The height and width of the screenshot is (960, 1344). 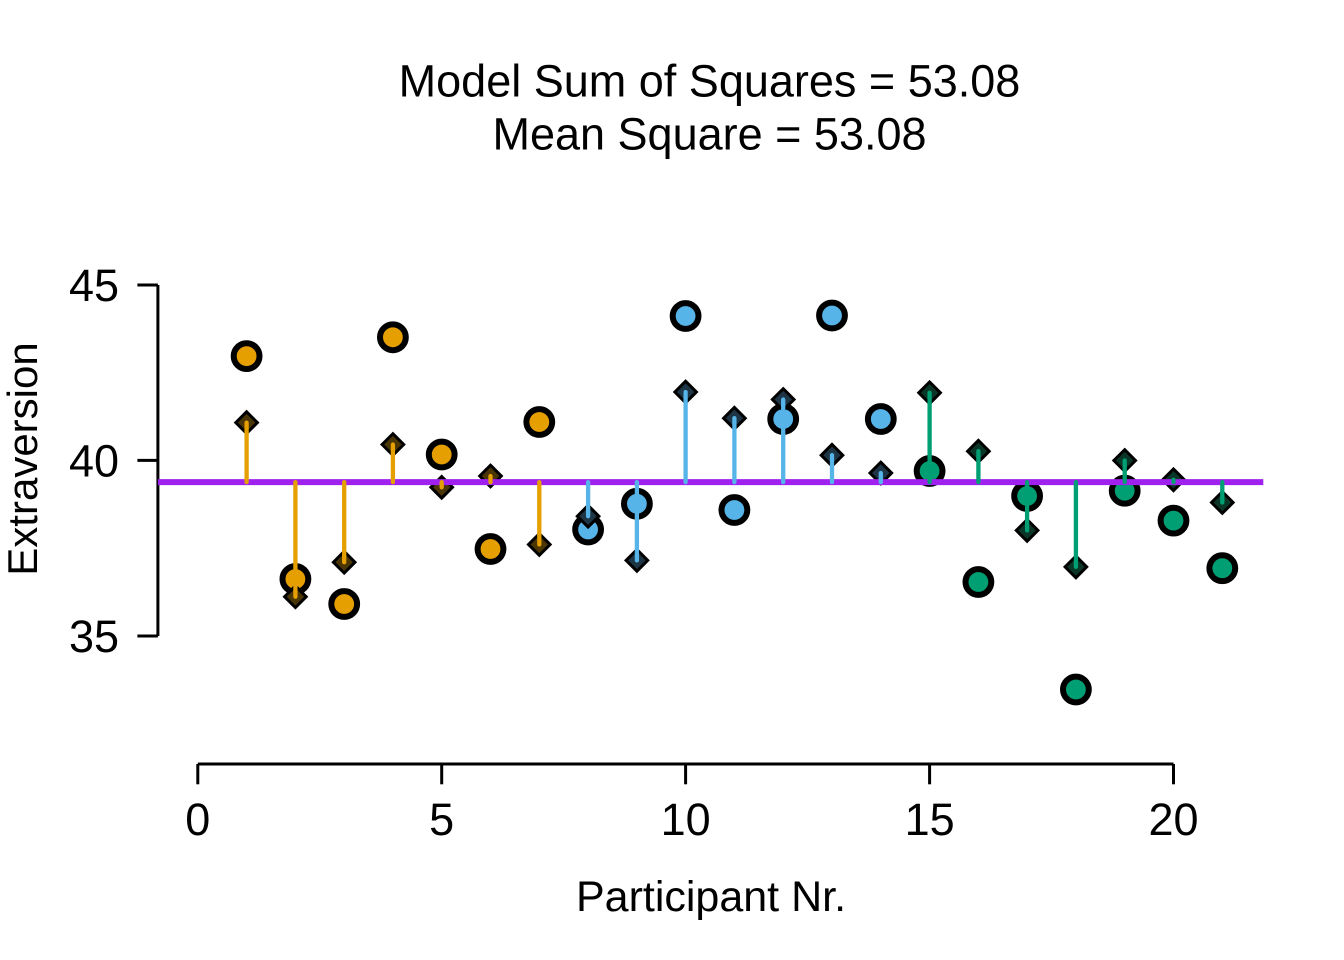 I want to click on svg-text: 5, so click(x=441, y=819).